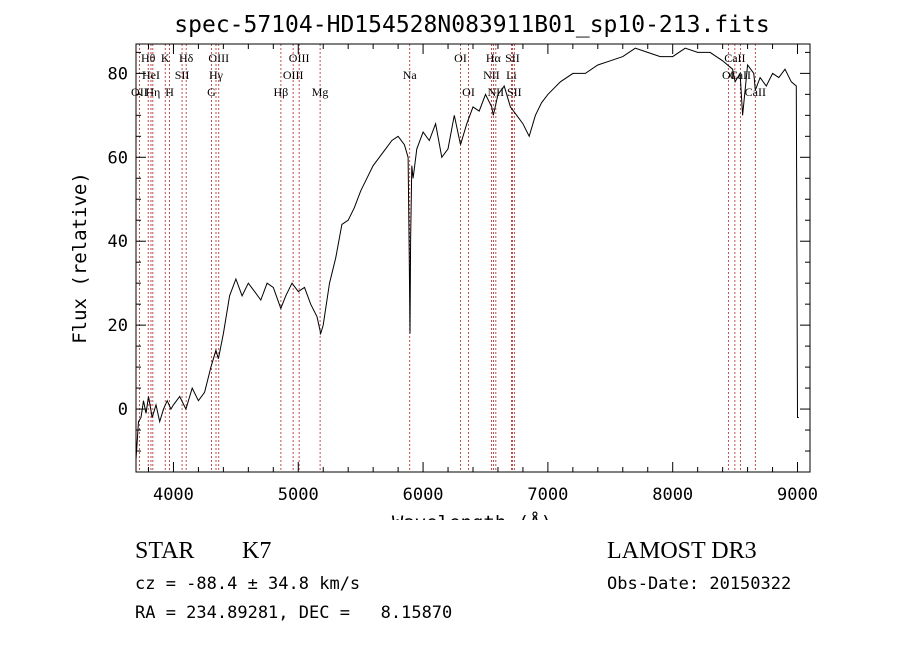  I want to click on x-axis-label: Wavelength (Å), so click(472, 515).